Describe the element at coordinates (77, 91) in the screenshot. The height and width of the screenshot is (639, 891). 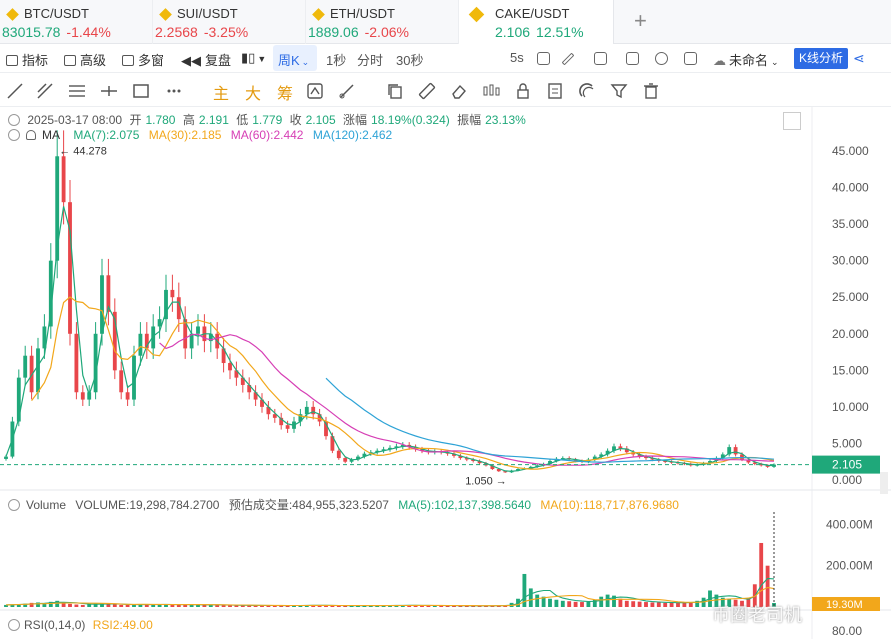
I see `parallel-lines-icon` at that location.